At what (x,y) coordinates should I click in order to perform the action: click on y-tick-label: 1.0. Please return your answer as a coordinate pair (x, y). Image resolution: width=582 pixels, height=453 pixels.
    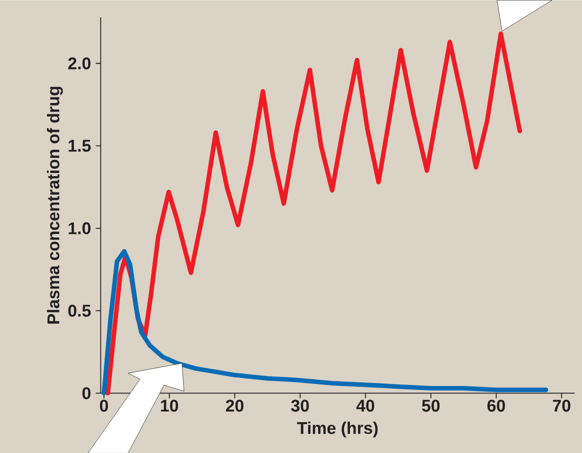
    Looking at the image, I should click on (79, 228).